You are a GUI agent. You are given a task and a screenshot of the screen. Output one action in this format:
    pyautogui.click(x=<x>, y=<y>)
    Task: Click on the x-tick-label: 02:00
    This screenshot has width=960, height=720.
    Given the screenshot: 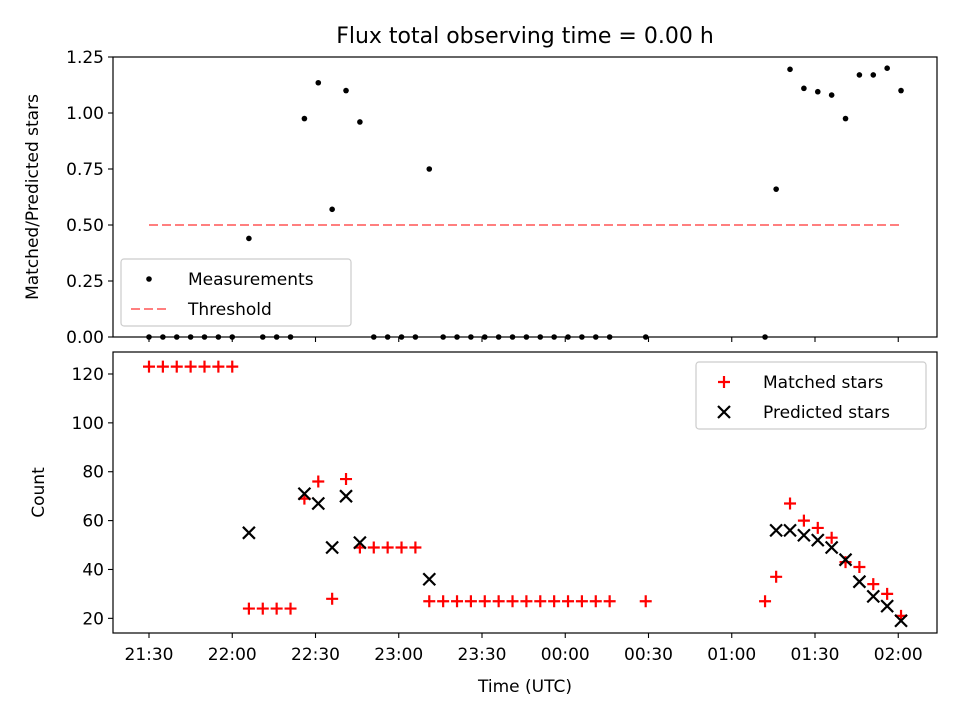 What is the action you would take?
    pyautogui.click(x=898, y=655)
    